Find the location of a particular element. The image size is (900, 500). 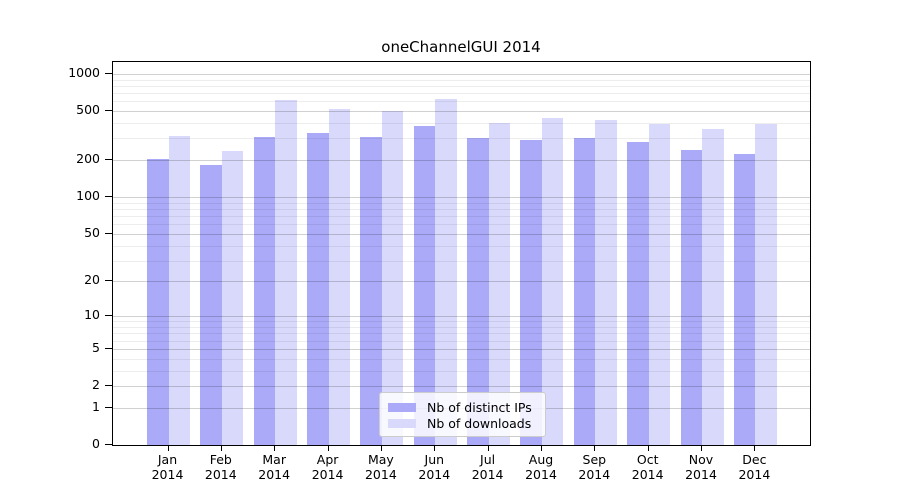

x-tick-may is located at coordinates (381, 448).